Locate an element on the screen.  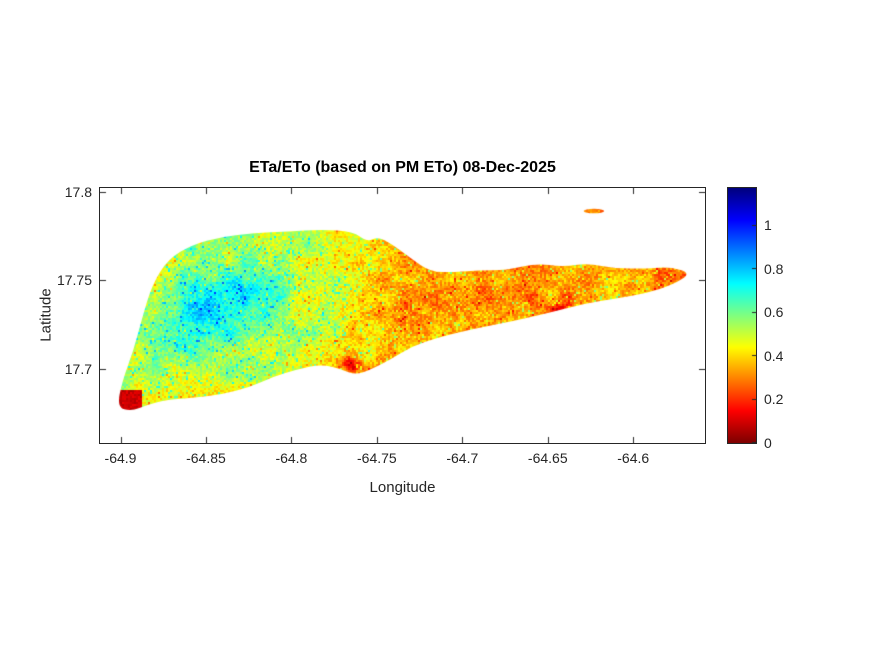
x-tick-label: -64.6 is located at coordinates (633, 458).